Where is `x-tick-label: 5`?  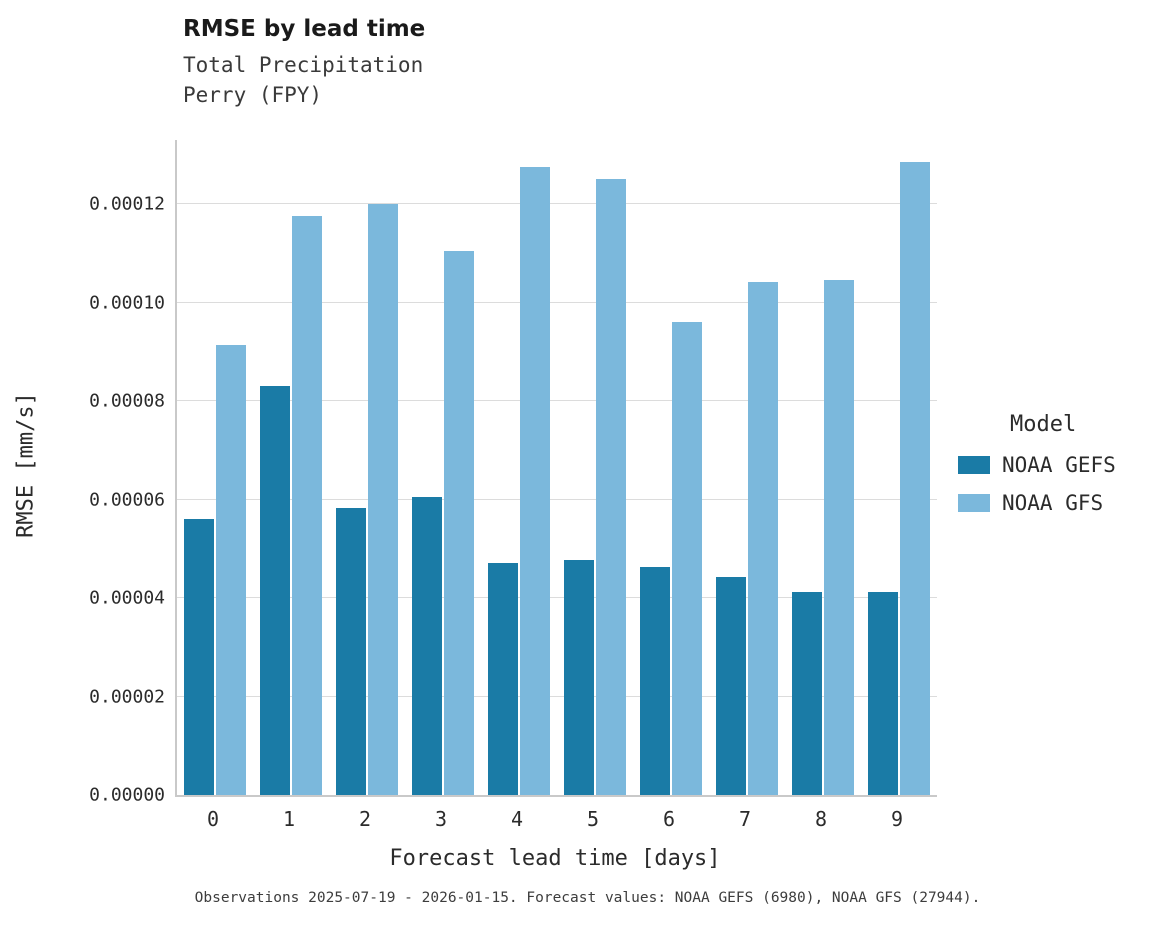 x-tick-label: 5 is located at coordinates (593, 819).